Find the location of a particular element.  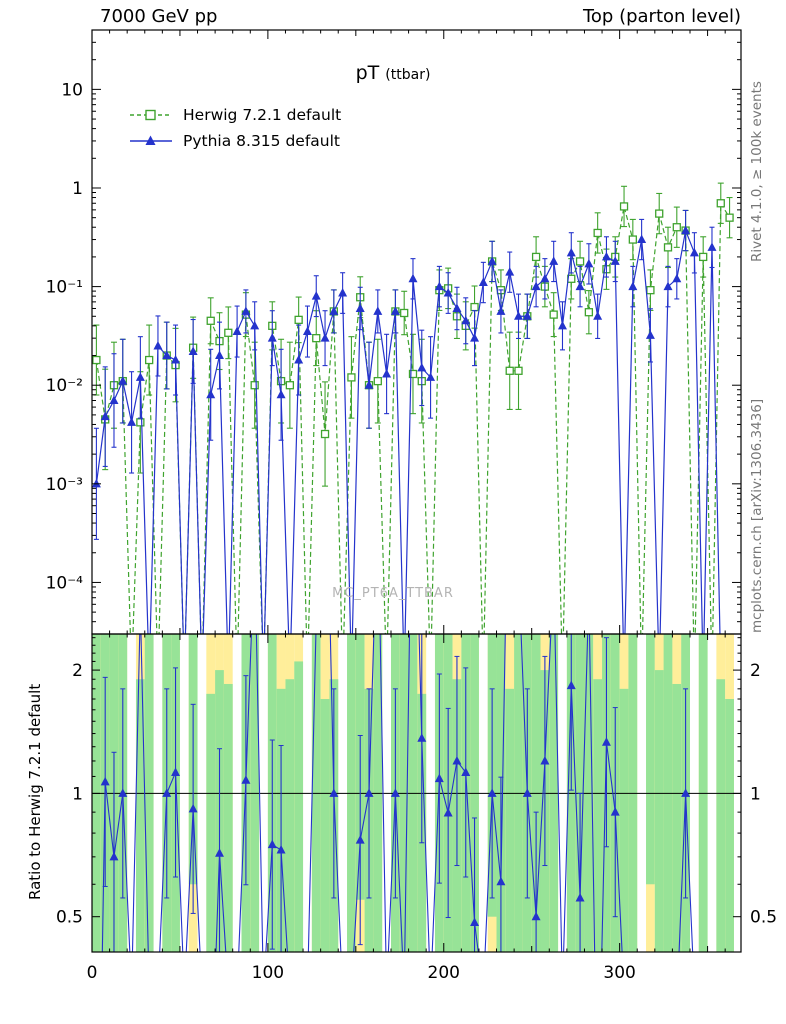

legend-item-herwig: Herwig 7.2.1 default is located at coordinates (234, 115).